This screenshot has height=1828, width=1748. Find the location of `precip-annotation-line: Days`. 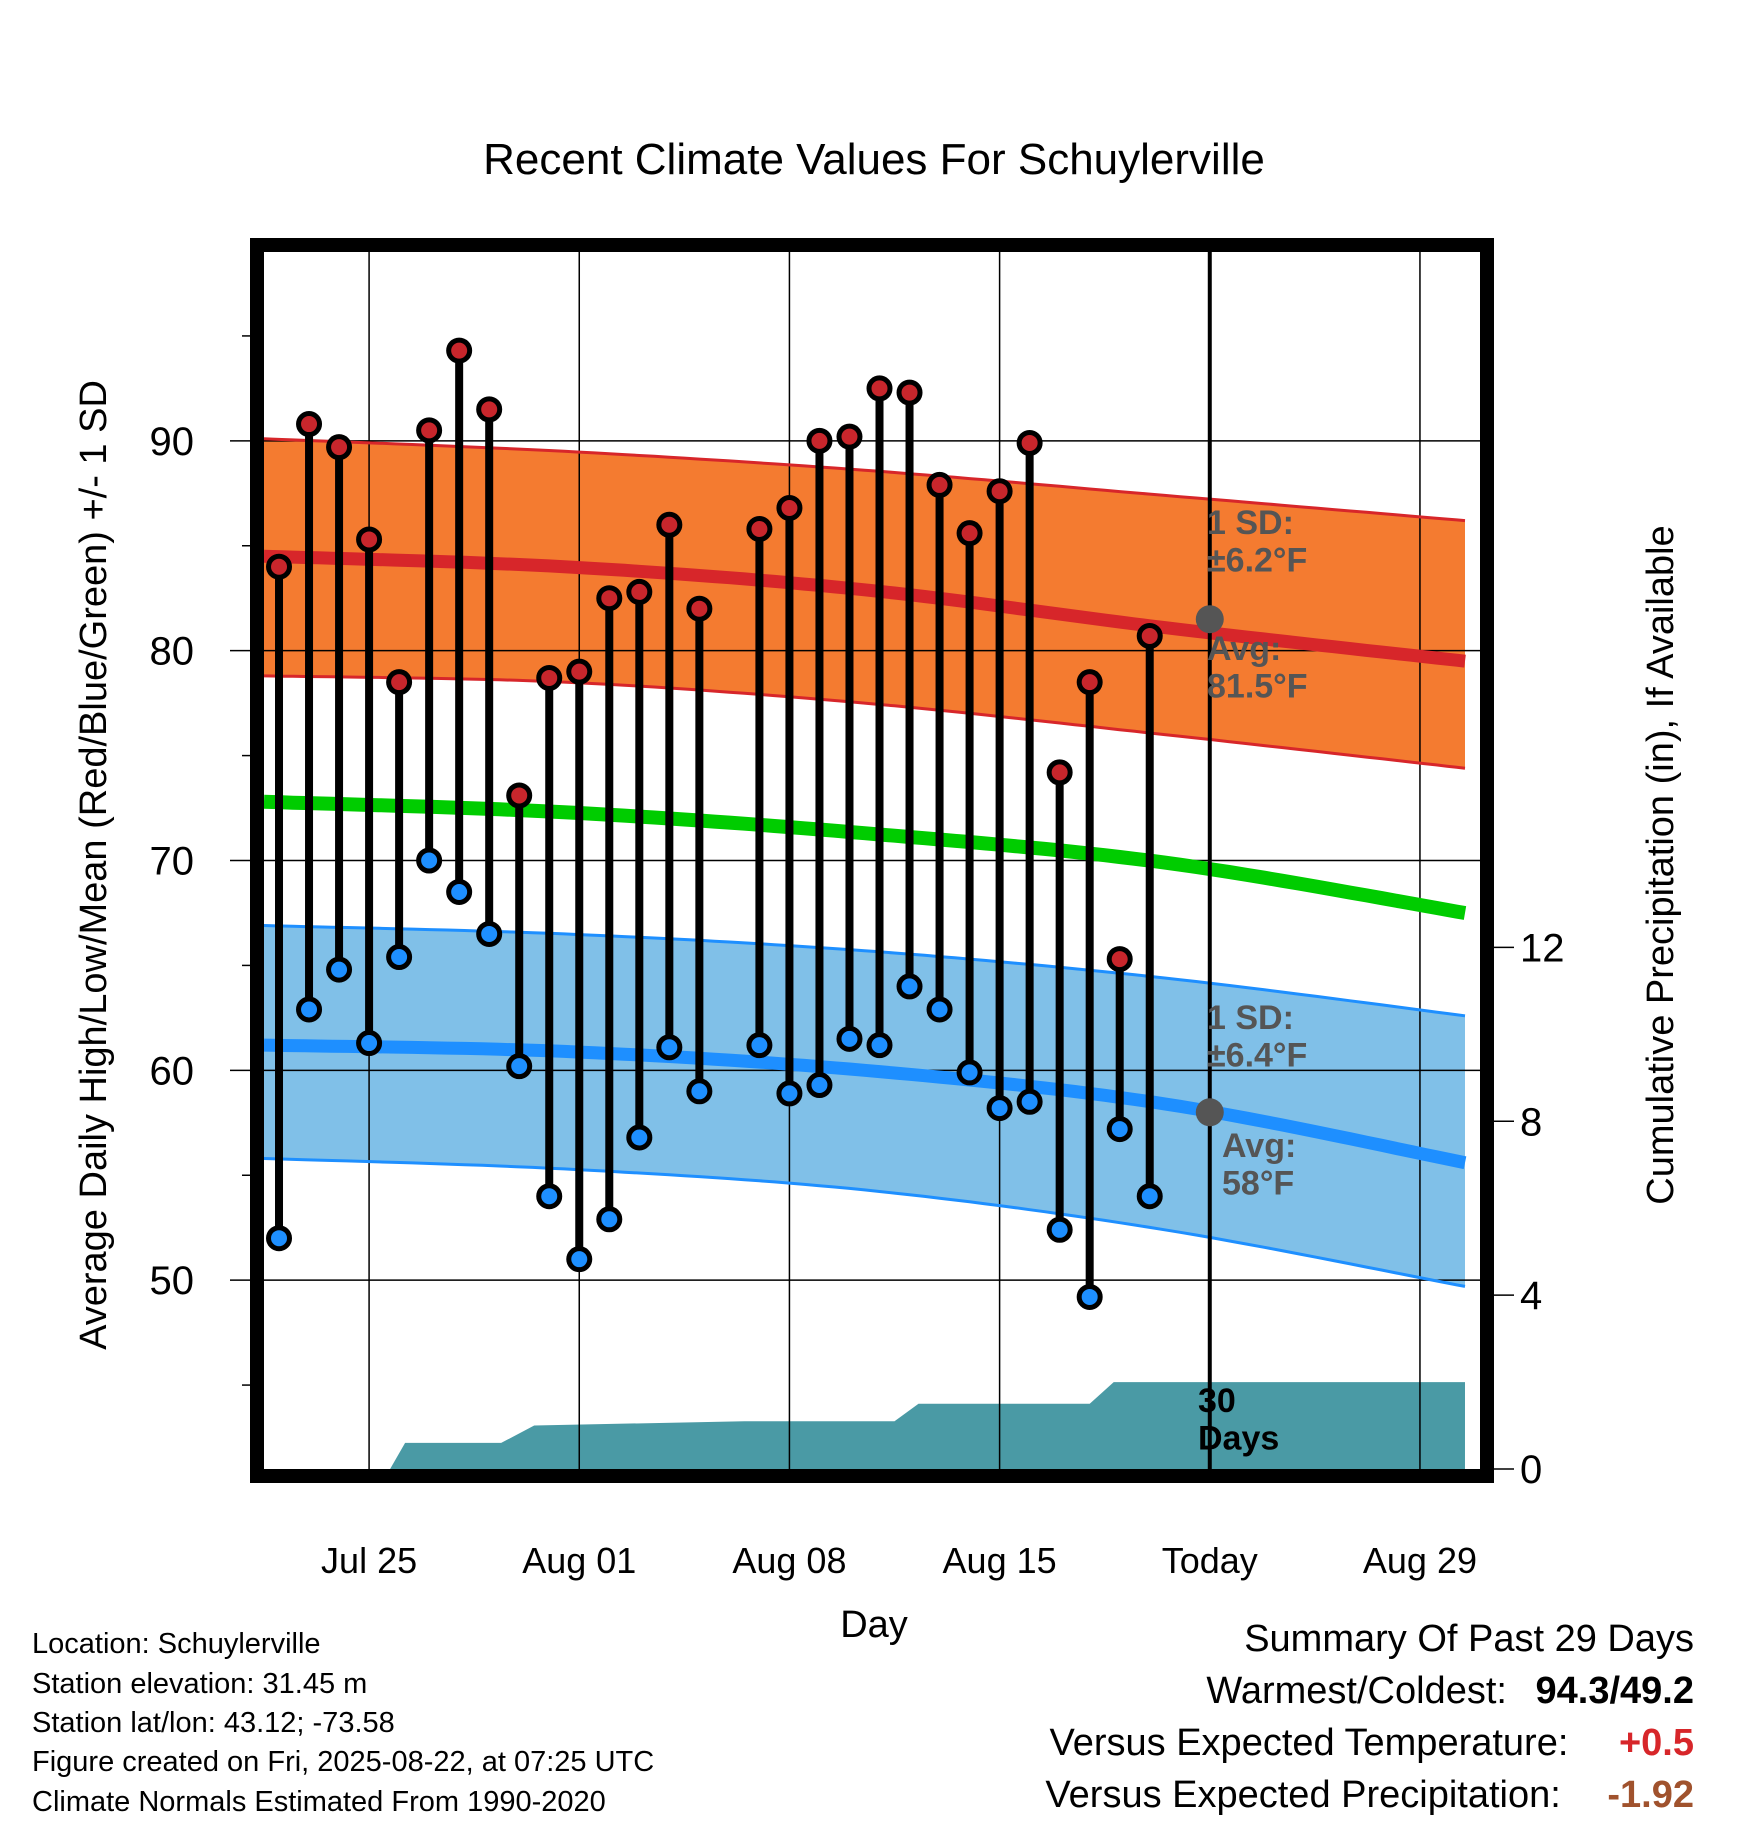

precip-annotation-line: Days is located at coordinates (1238, 1438).